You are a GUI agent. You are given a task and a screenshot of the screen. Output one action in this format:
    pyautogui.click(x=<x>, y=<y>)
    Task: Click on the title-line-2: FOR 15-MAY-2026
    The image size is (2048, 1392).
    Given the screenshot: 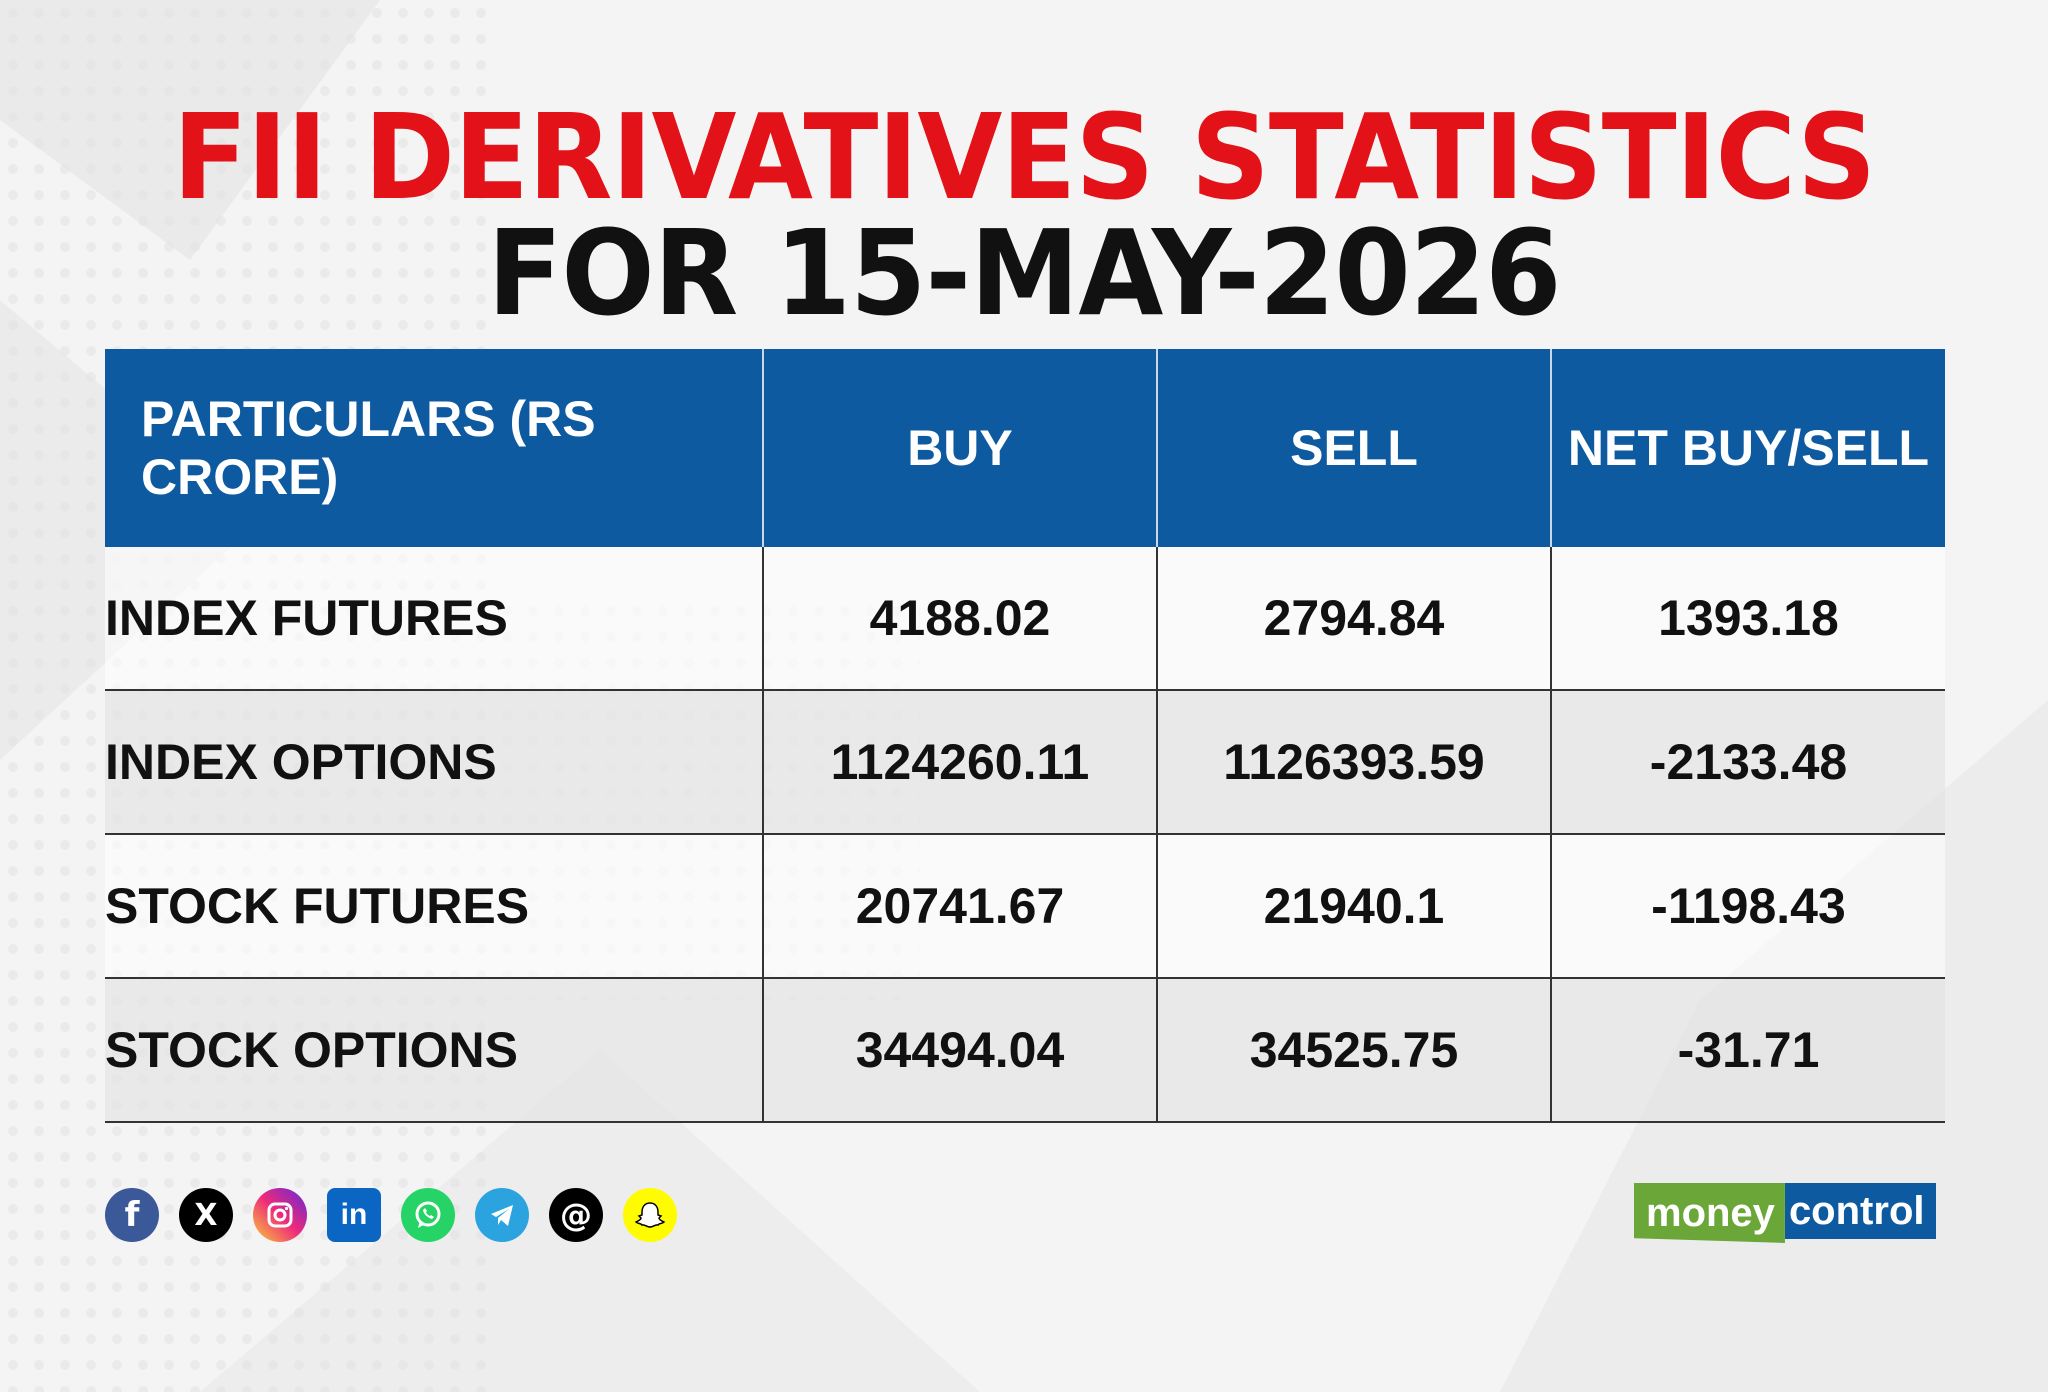 What is the action you would take?
    pyautogui.click(x=1024, y=273)
    